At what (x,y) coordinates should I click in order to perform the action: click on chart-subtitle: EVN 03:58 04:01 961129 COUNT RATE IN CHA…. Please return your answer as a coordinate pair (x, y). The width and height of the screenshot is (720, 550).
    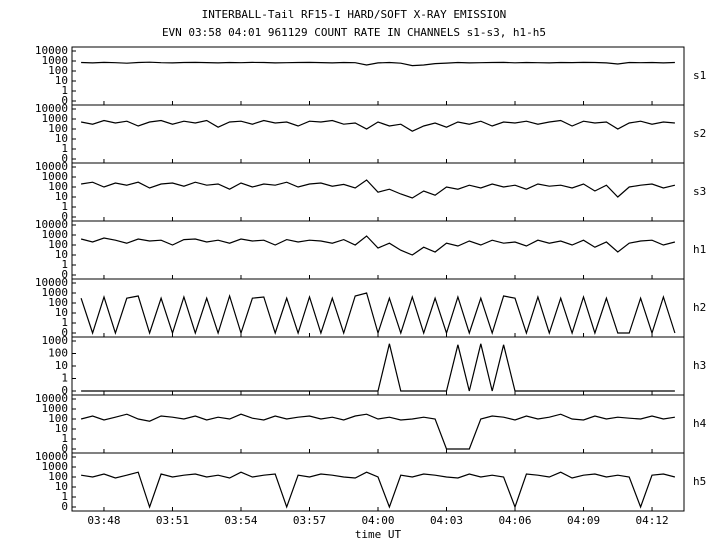
    Looking at the image, I should click on (354, 32).